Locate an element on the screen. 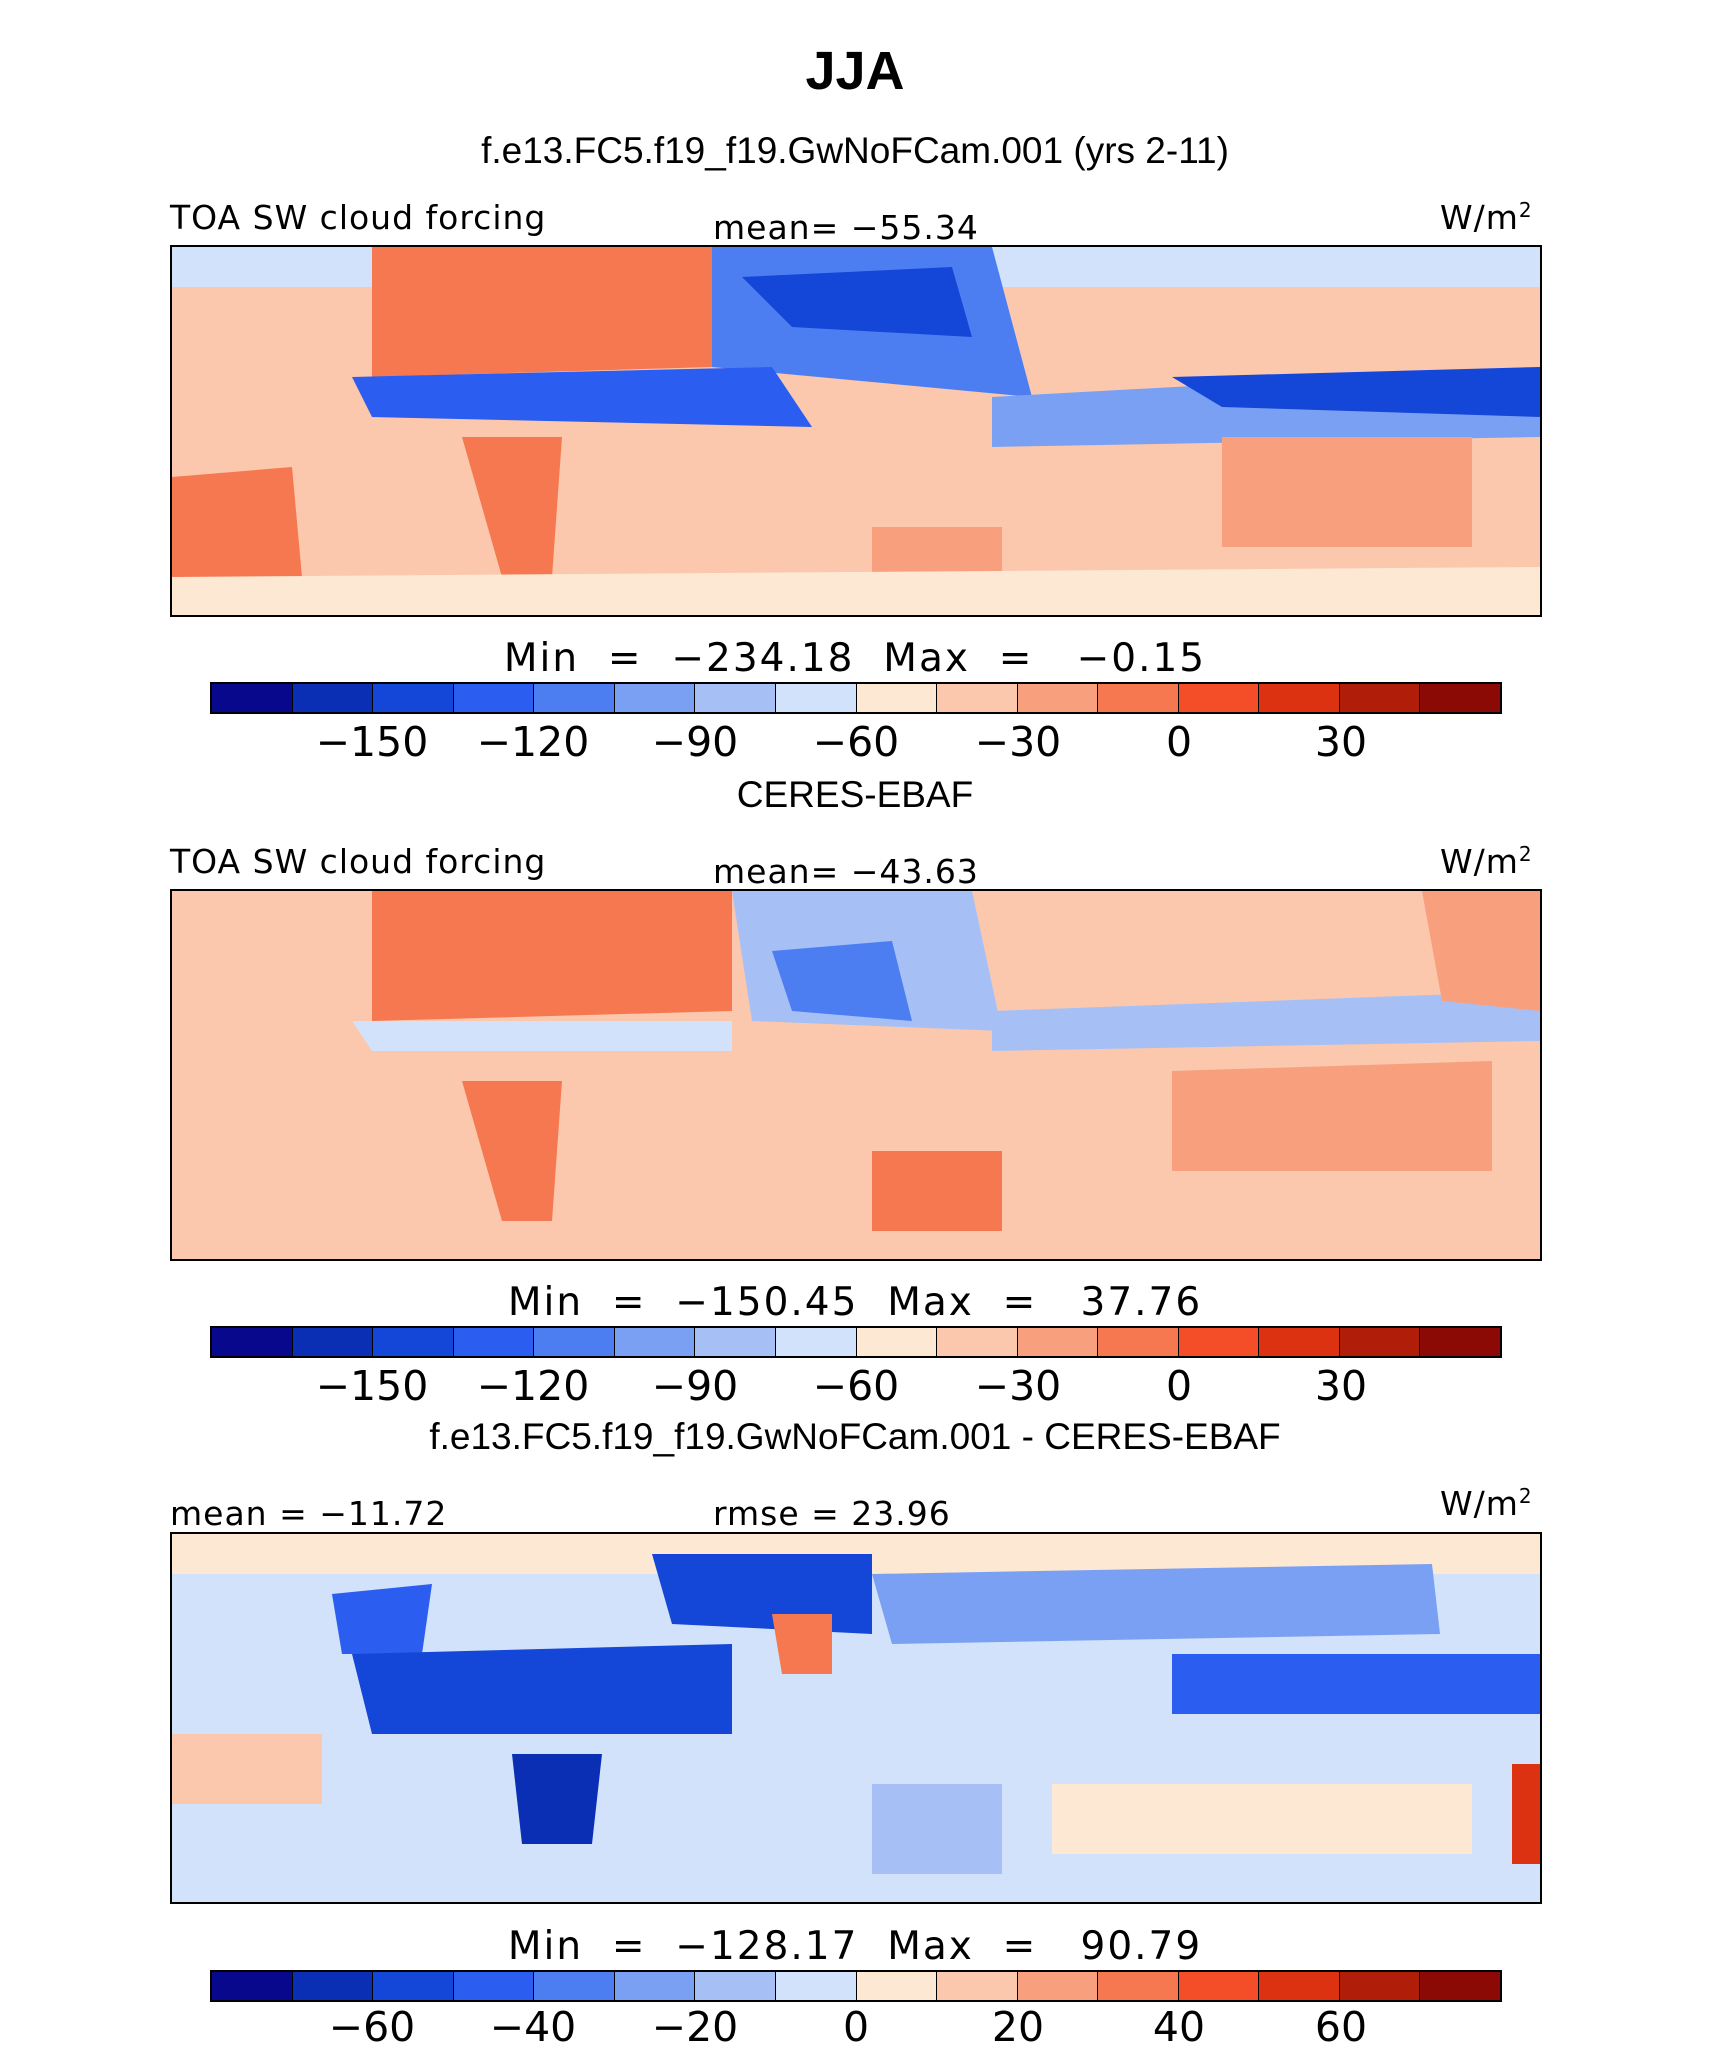 Image resolution: width=1710 pixels, height=2051 pixels. panel-2-tick: −90 is located at coordinates (695, 1386).